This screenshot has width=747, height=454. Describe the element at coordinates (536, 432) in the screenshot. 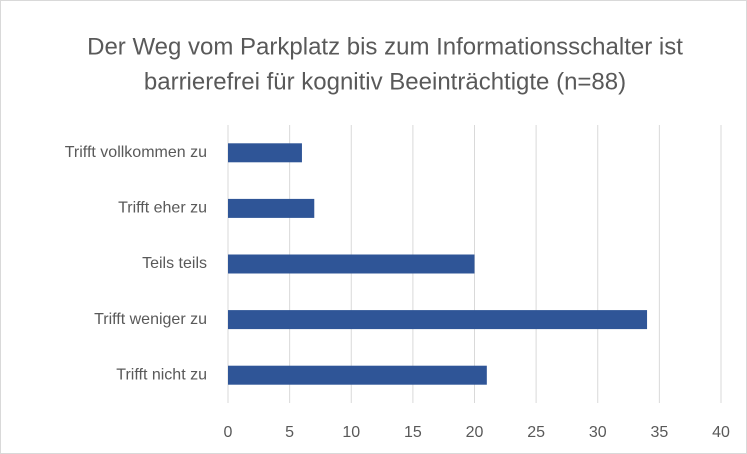

I see `x-tick-label: 25` at that location.